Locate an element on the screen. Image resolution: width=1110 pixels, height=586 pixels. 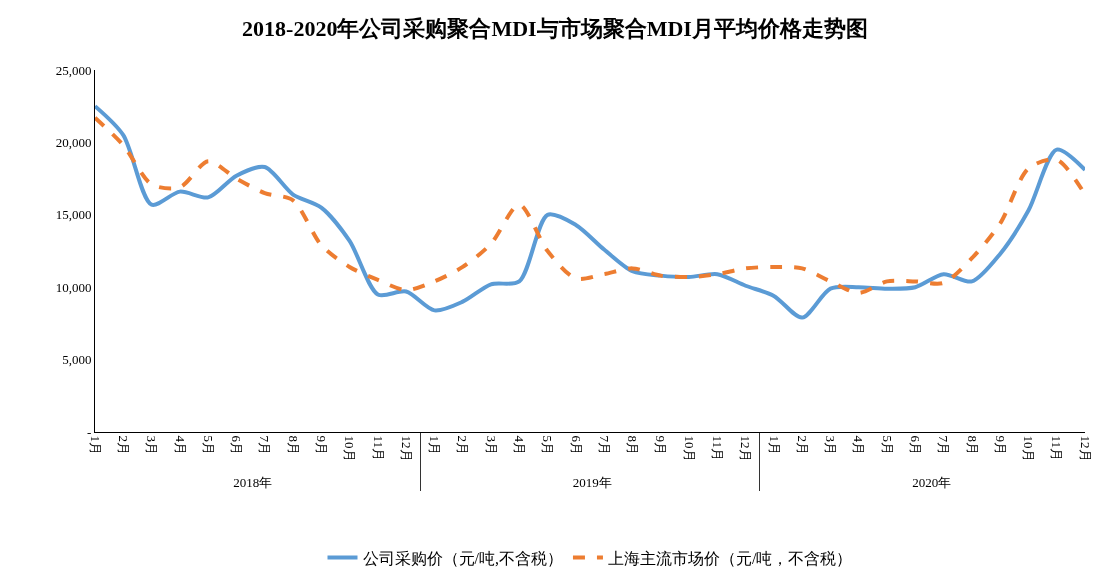
chart-title: 2018-2020年公司采购聚合MDI与市场聚合MDI月平均价格走势图 is located at coordinates (555, 28).